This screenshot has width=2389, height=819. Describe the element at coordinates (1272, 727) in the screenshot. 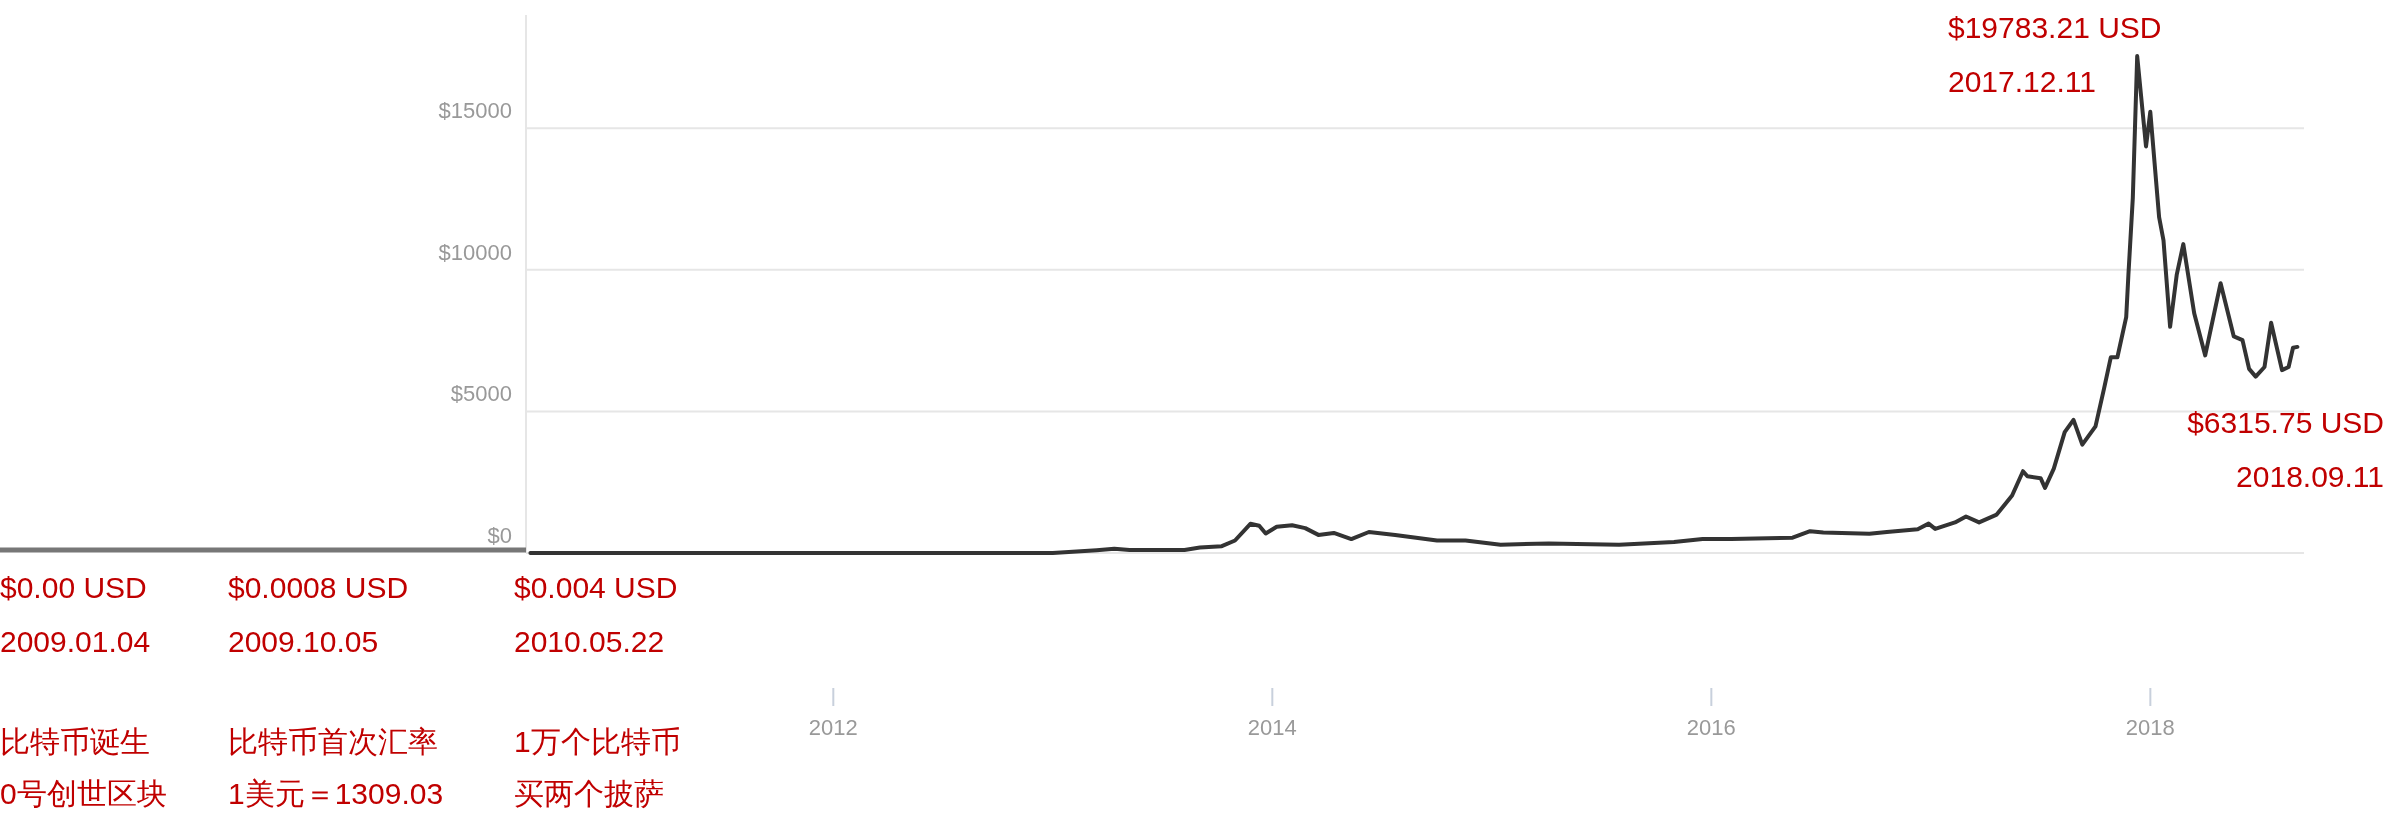

I see `x-tick-label: 2014` at that location.